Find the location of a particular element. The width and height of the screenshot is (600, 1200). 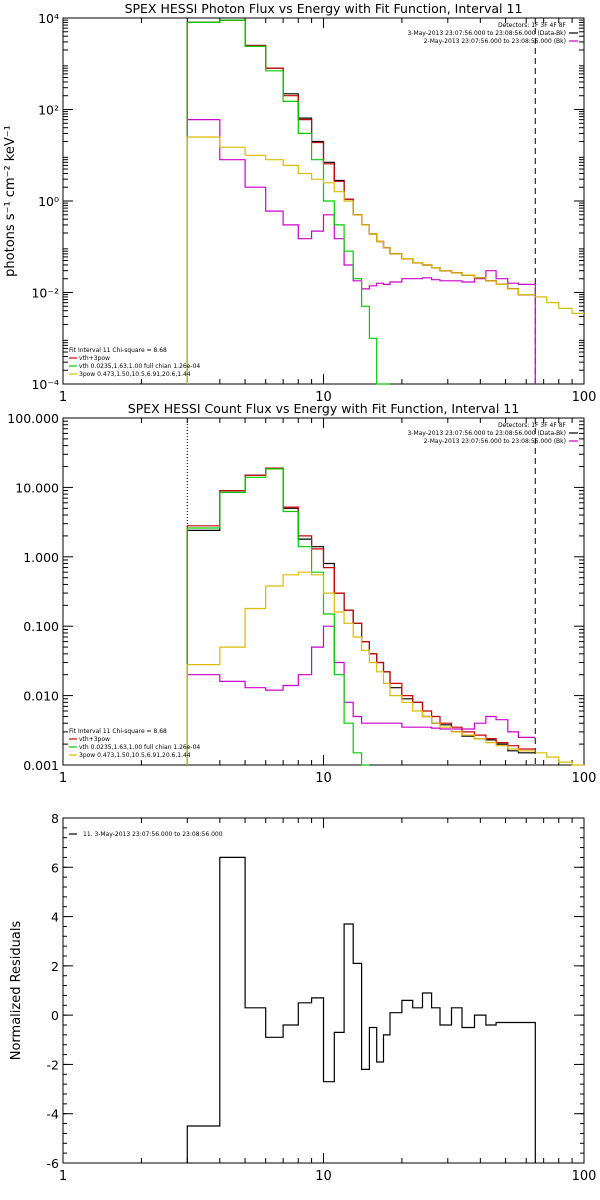

y-tick-label: 0.001 is located at coordinates (41, 765).